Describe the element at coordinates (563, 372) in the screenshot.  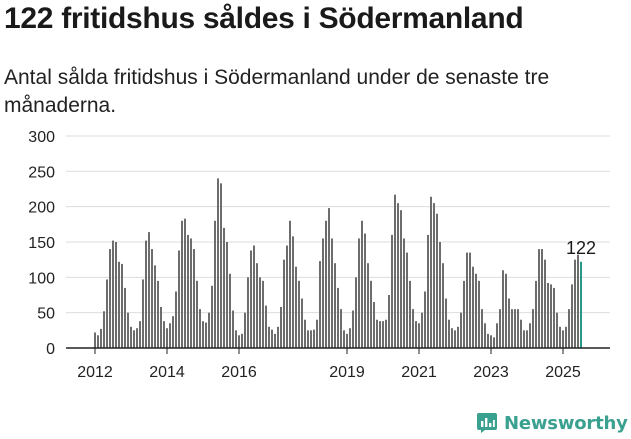
I see `x-tick-label: 2025` at that location.